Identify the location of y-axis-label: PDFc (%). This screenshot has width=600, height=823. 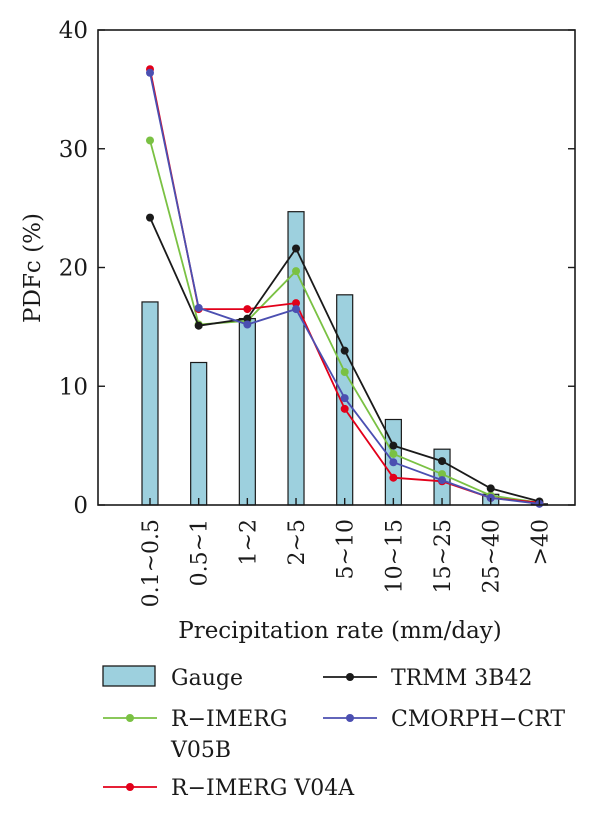
(33, 268).